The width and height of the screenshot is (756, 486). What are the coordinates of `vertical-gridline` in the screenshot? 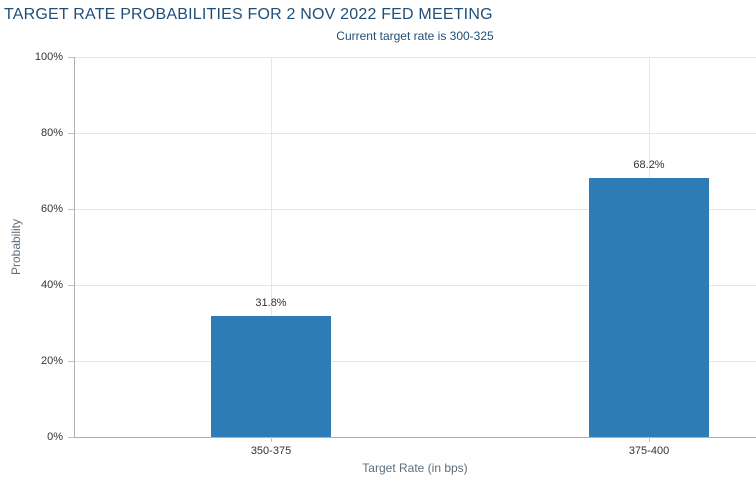 It's located at (271, 247).